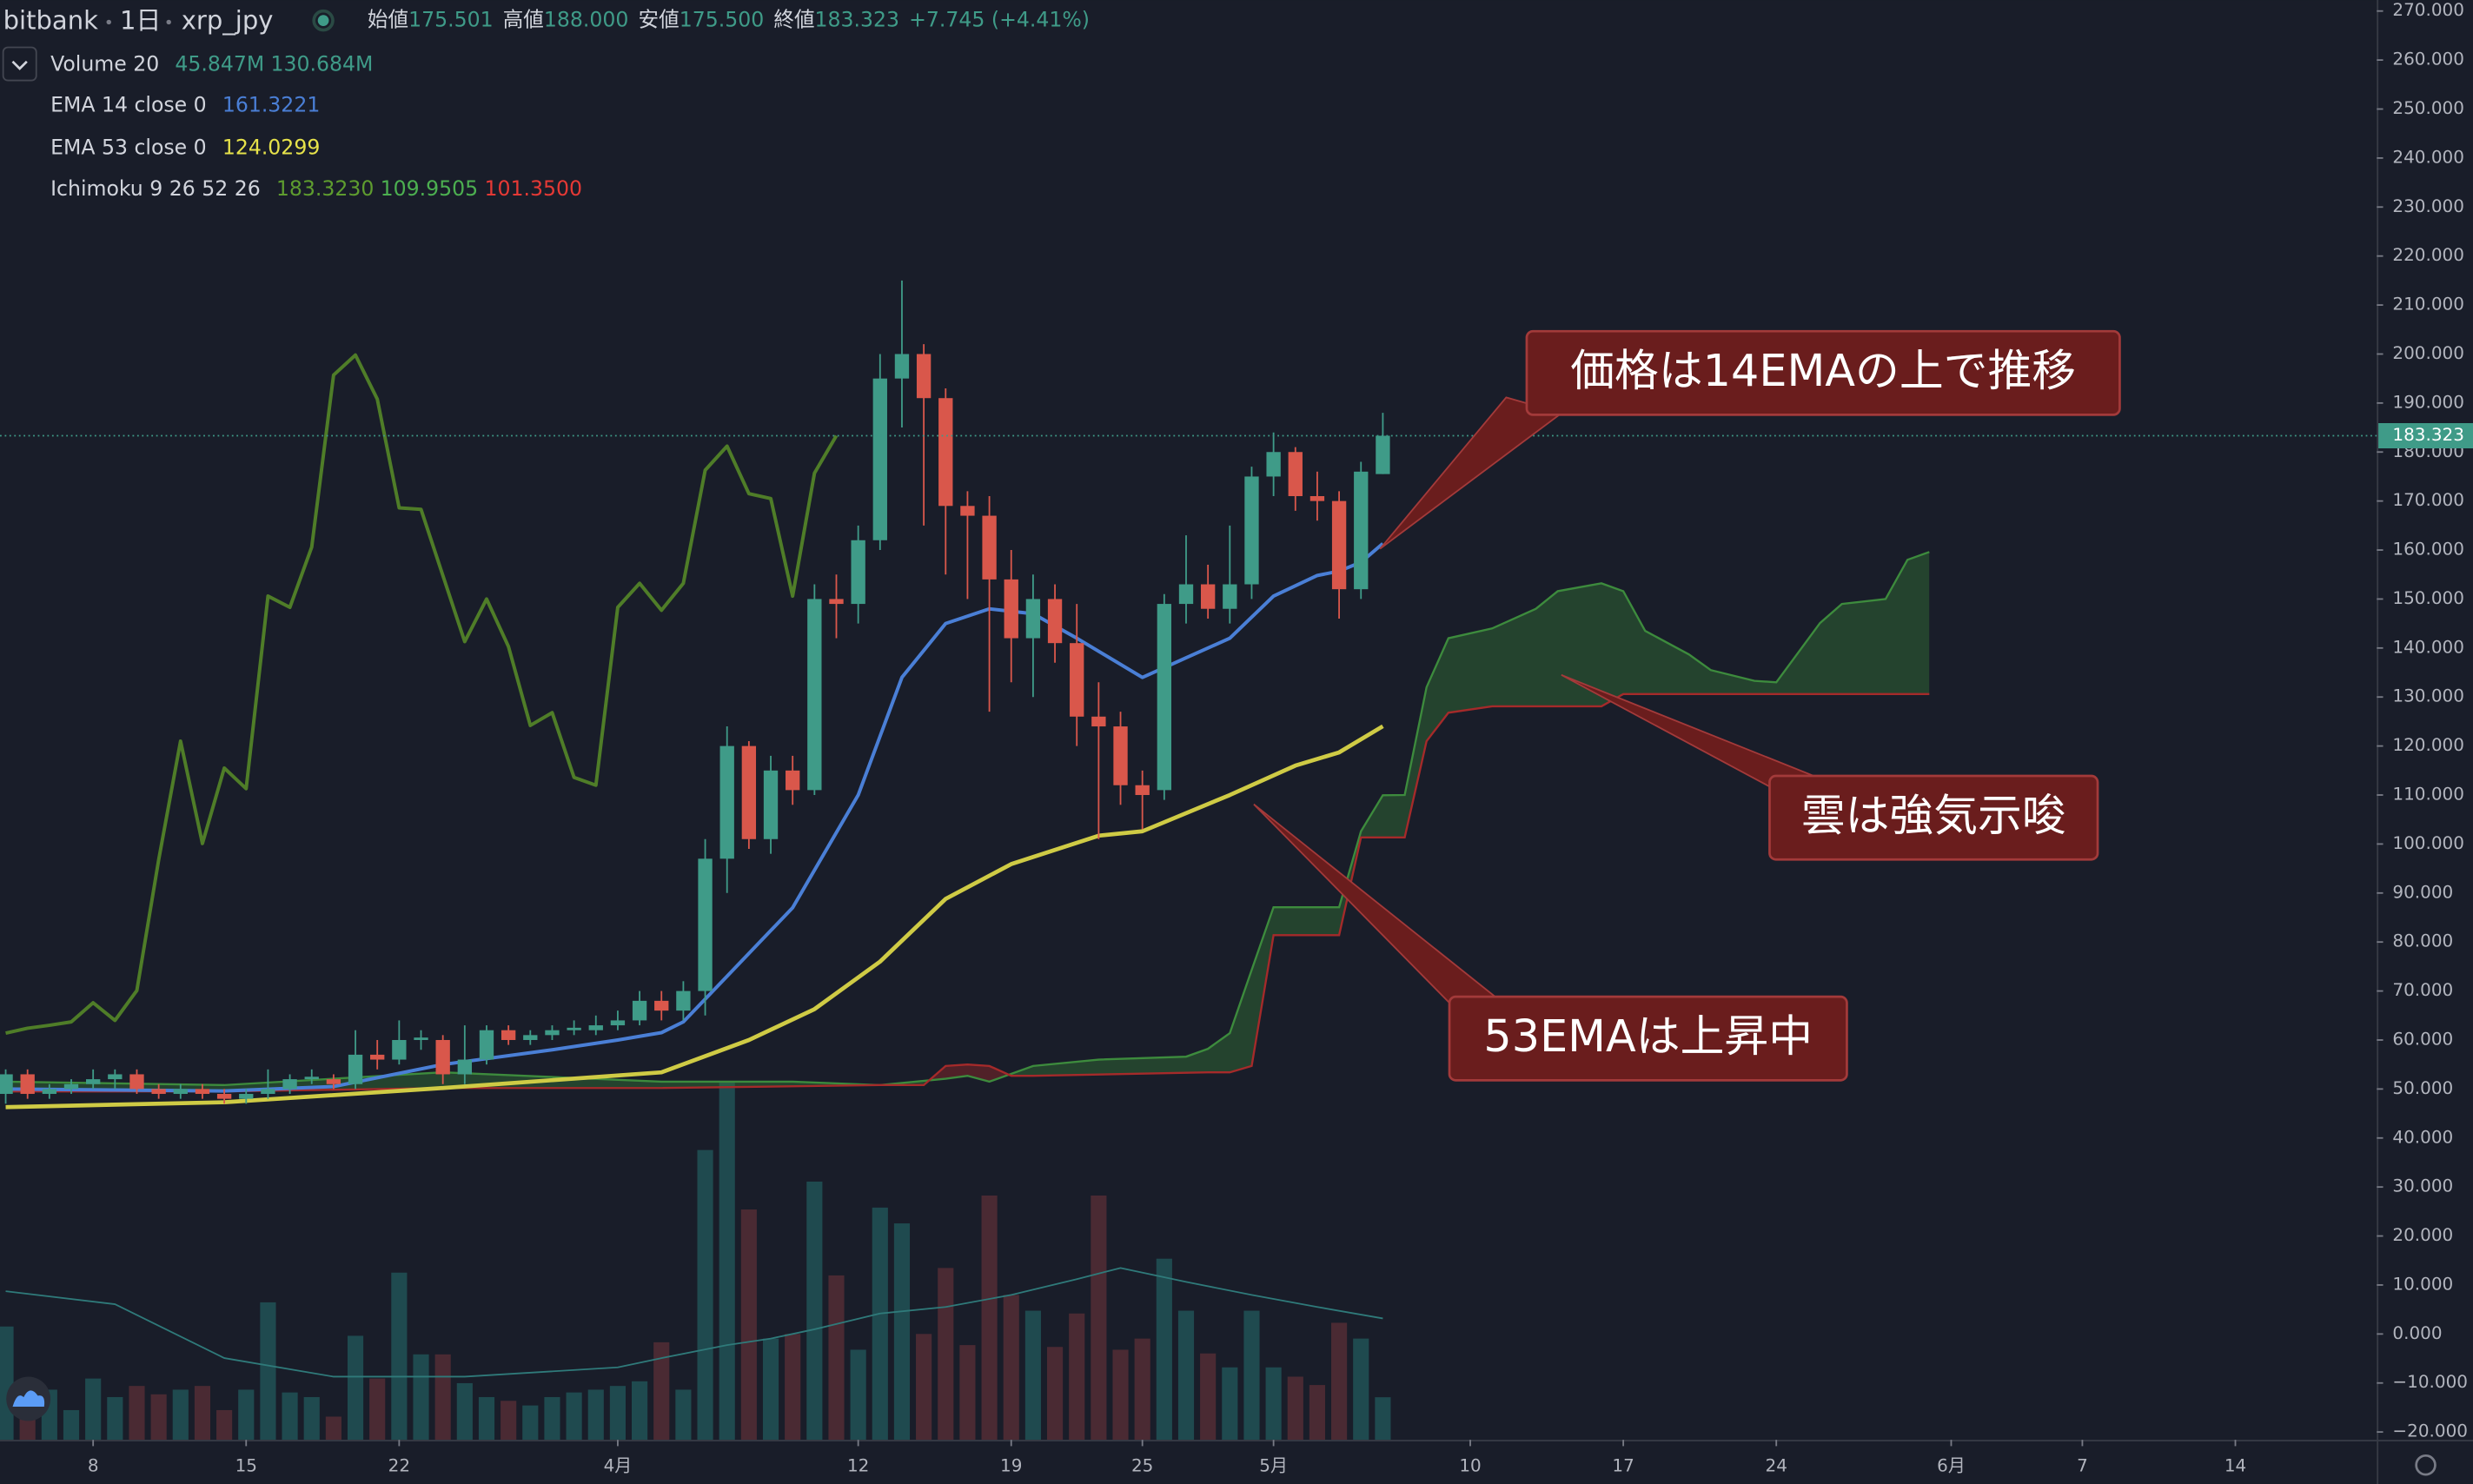  Describe the element at coordinates (2428, 794) in the screenshot. I see `y-tick-label: 110.000` at that location.